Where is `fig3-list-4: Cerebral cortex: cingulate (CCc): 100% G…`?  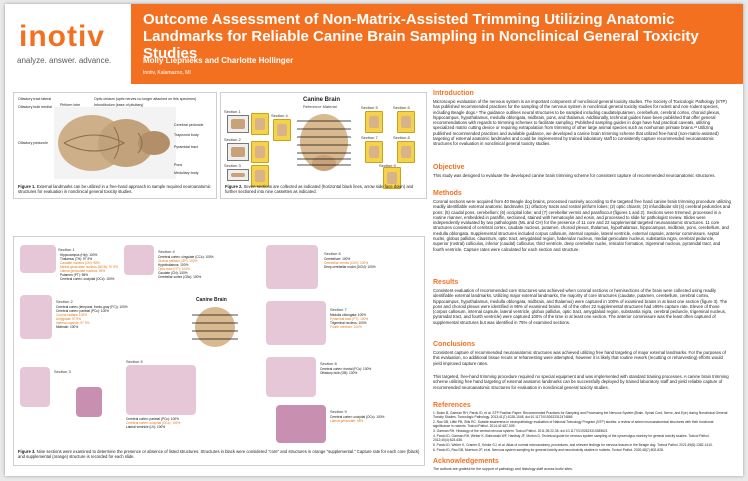
fig3-list-4: Cerebral cortex: cingulate (CCc): 100% G… is located at coordinates (185, 267).